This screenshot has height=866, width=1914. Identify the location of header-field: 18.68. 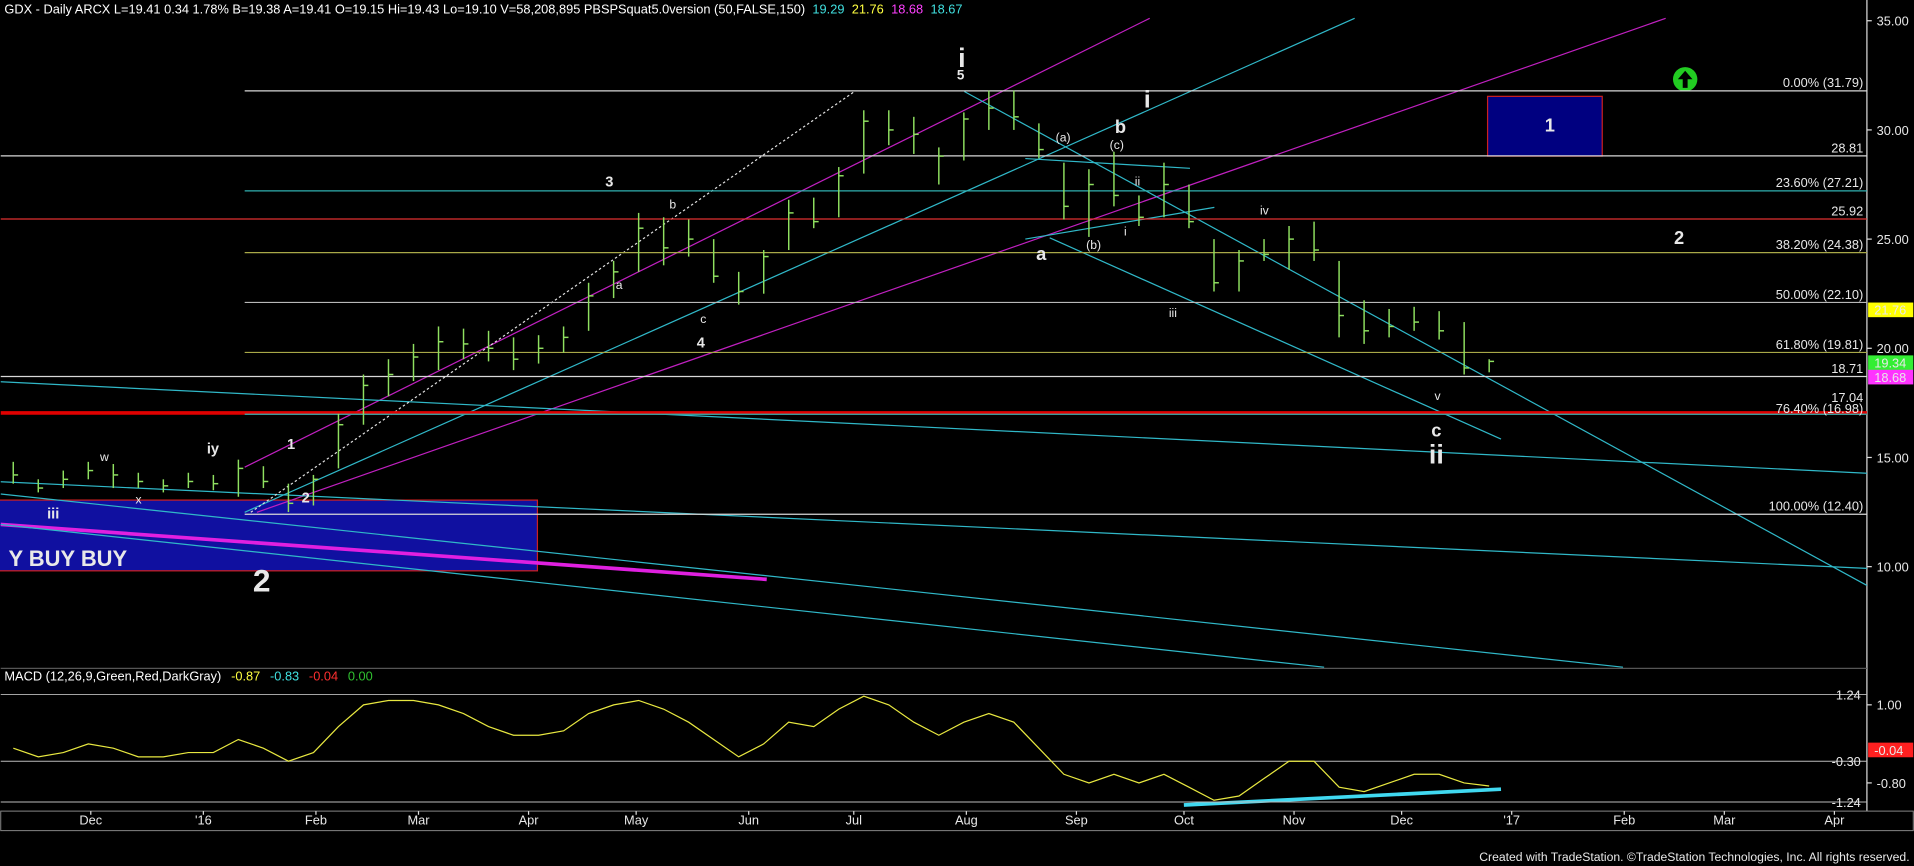
(907, 8).